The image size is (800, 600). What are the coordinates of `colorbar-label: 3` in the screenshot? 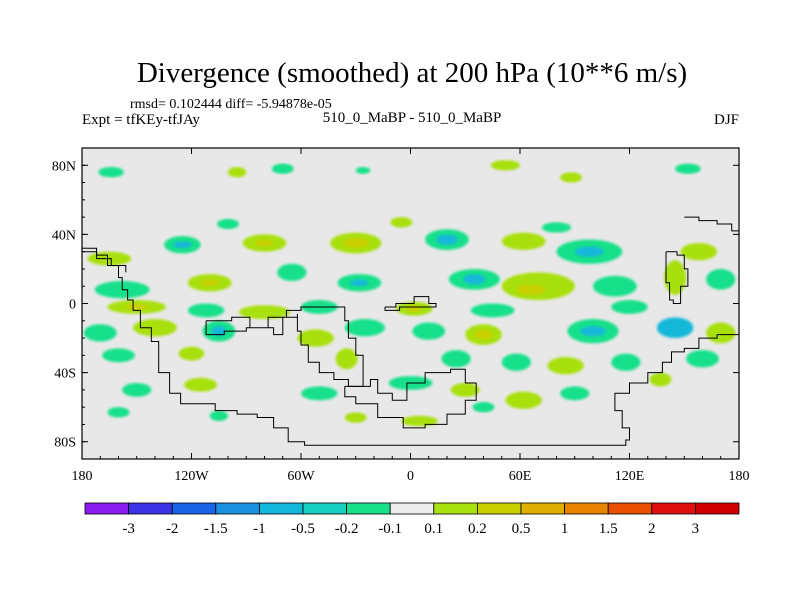 It's located at (696, 529).